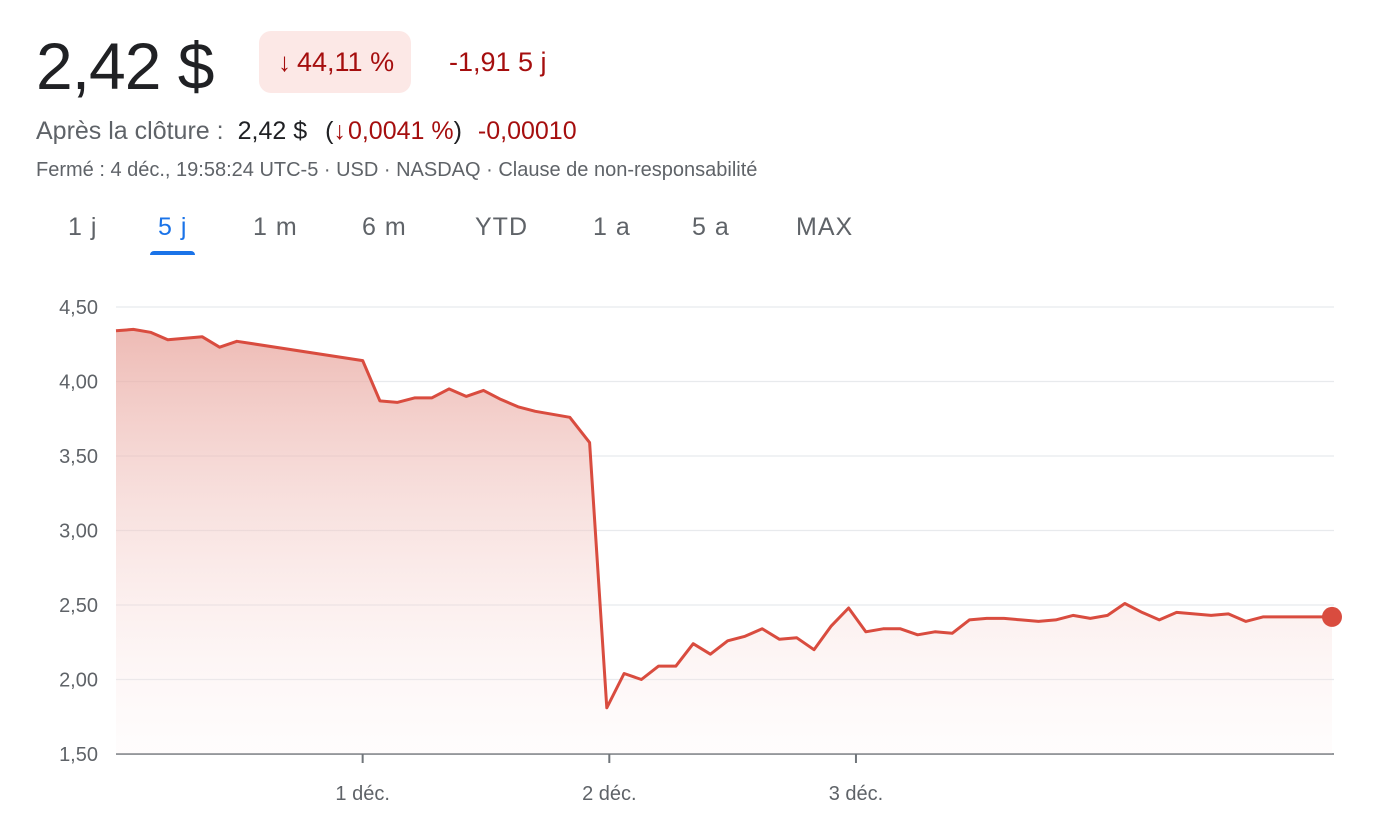 The width and height of the screenshot is (1392, 834). What do you see at coordinates (501, 227) in the screenshot?
I see `tab-ytd: YTD` at bounding box center [501, 227].